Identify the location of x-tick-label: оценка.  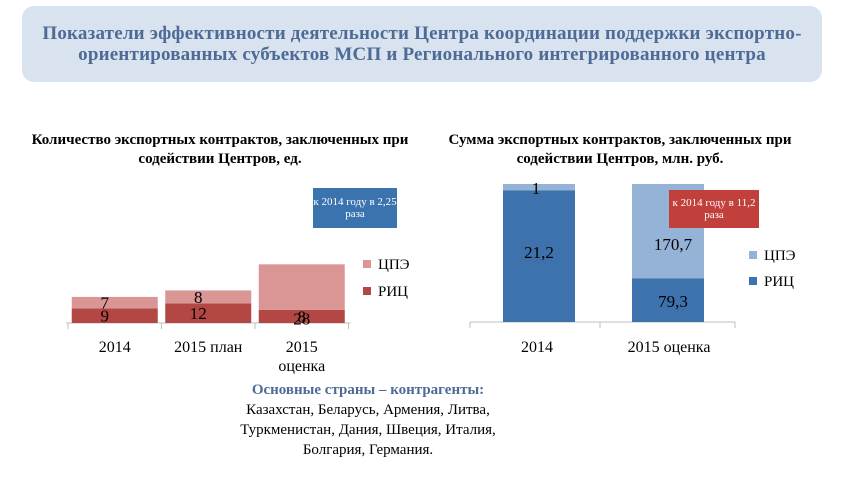
(301, 366).